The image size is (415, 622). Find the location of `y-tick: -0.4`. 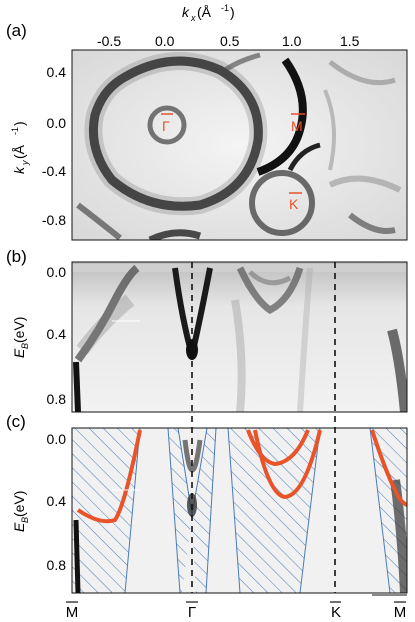

y-tick: -0.4 is located at coordinates (54, 171).